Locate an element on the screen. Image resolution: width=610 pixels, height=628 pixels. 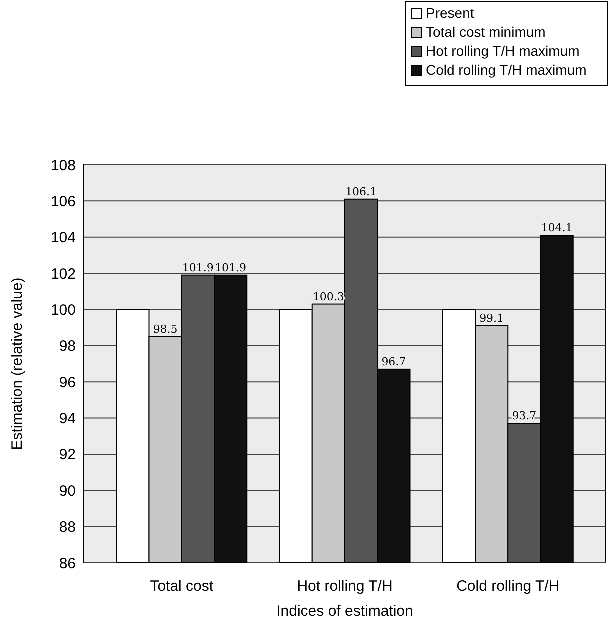
y-tick-label: 90 is located at coordinates (67, 491).